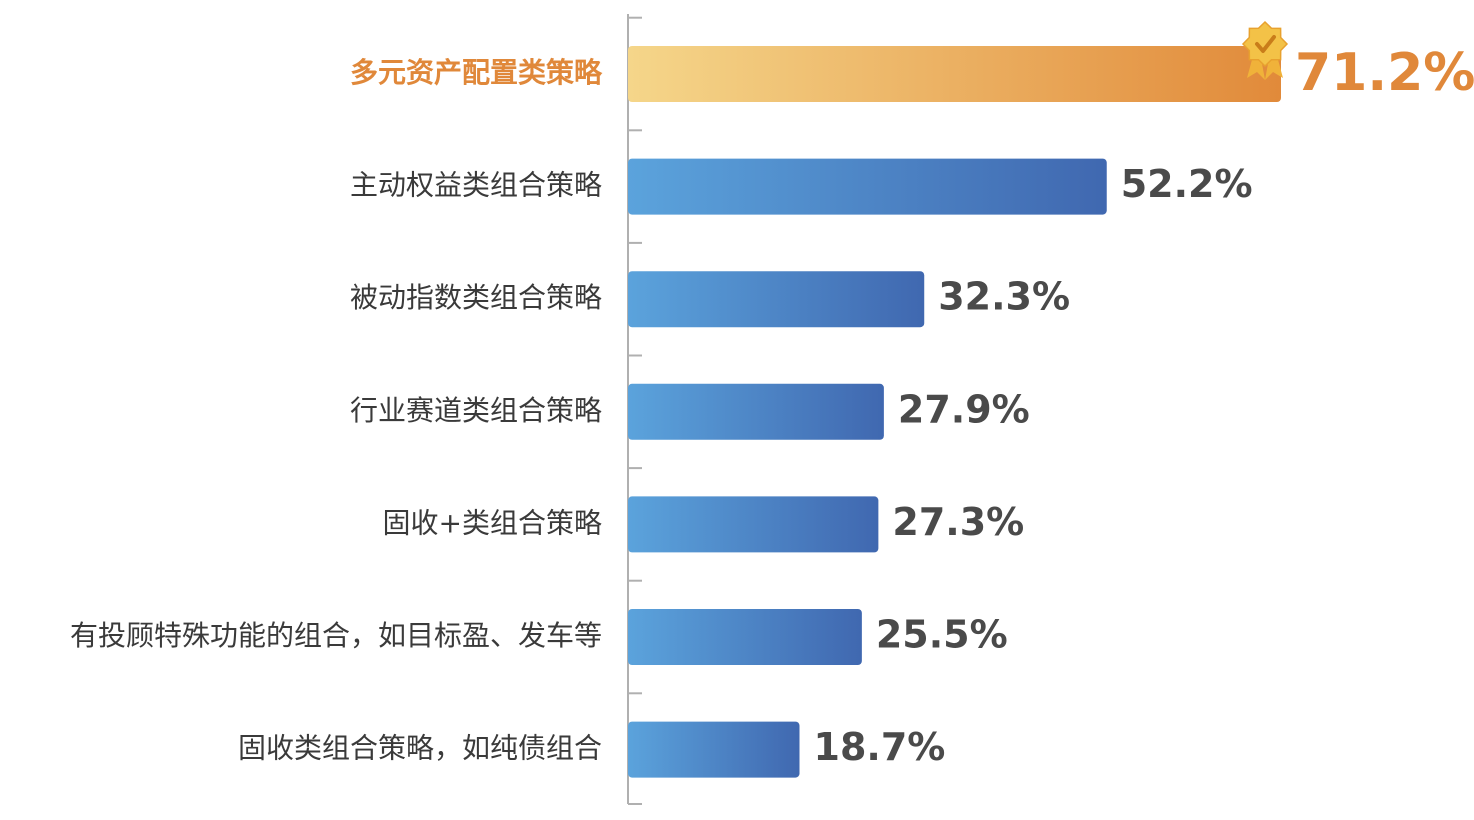 Image resolution: width=1474 pixels, height=820 pixels. What do you see at coordinates (1004, 297) in the screenshot?
I see `value-label: 32.3%` at bounding box center [1004, 297].